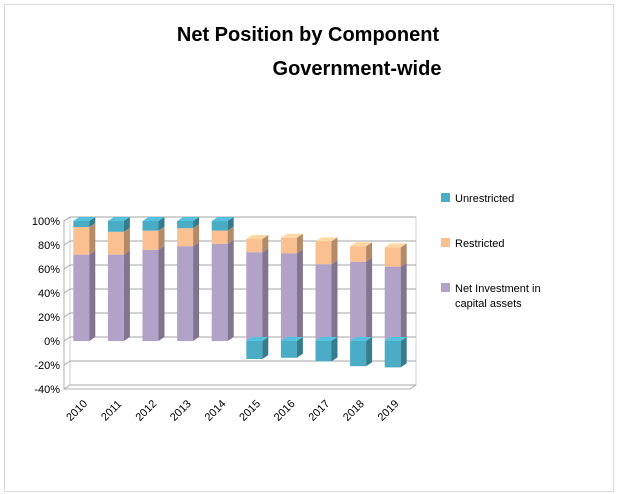 The height and width of the screenshot is (494, 617). What do you see at coordinates (288, 245) in the screenshot?
I see `bar-restricted-2016` at bounding box center [288, 245].